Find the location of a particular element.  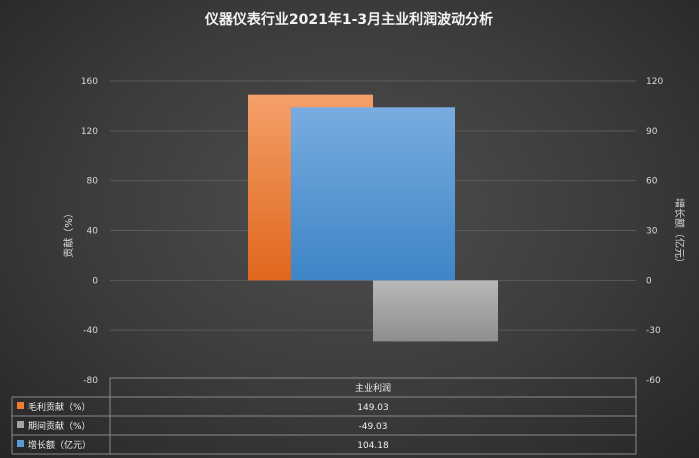

table-value-growth: 104.18 is located at coordinates (373, 446).